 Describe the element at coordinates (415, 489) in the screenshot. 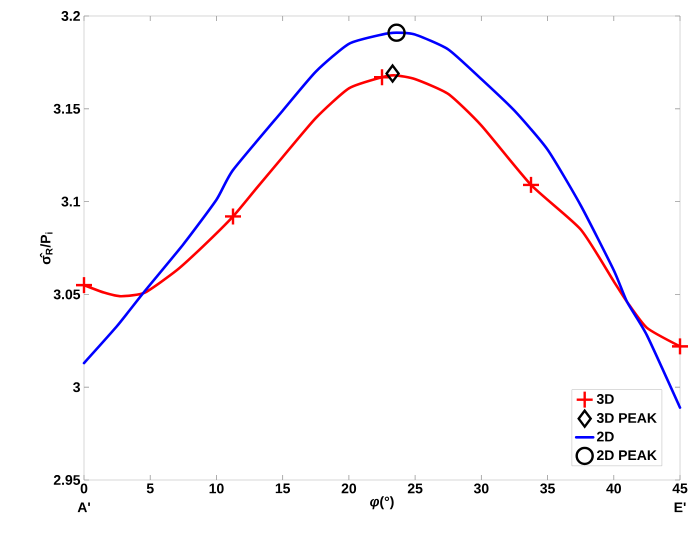

I see `x-tick-label: 25` at that location.